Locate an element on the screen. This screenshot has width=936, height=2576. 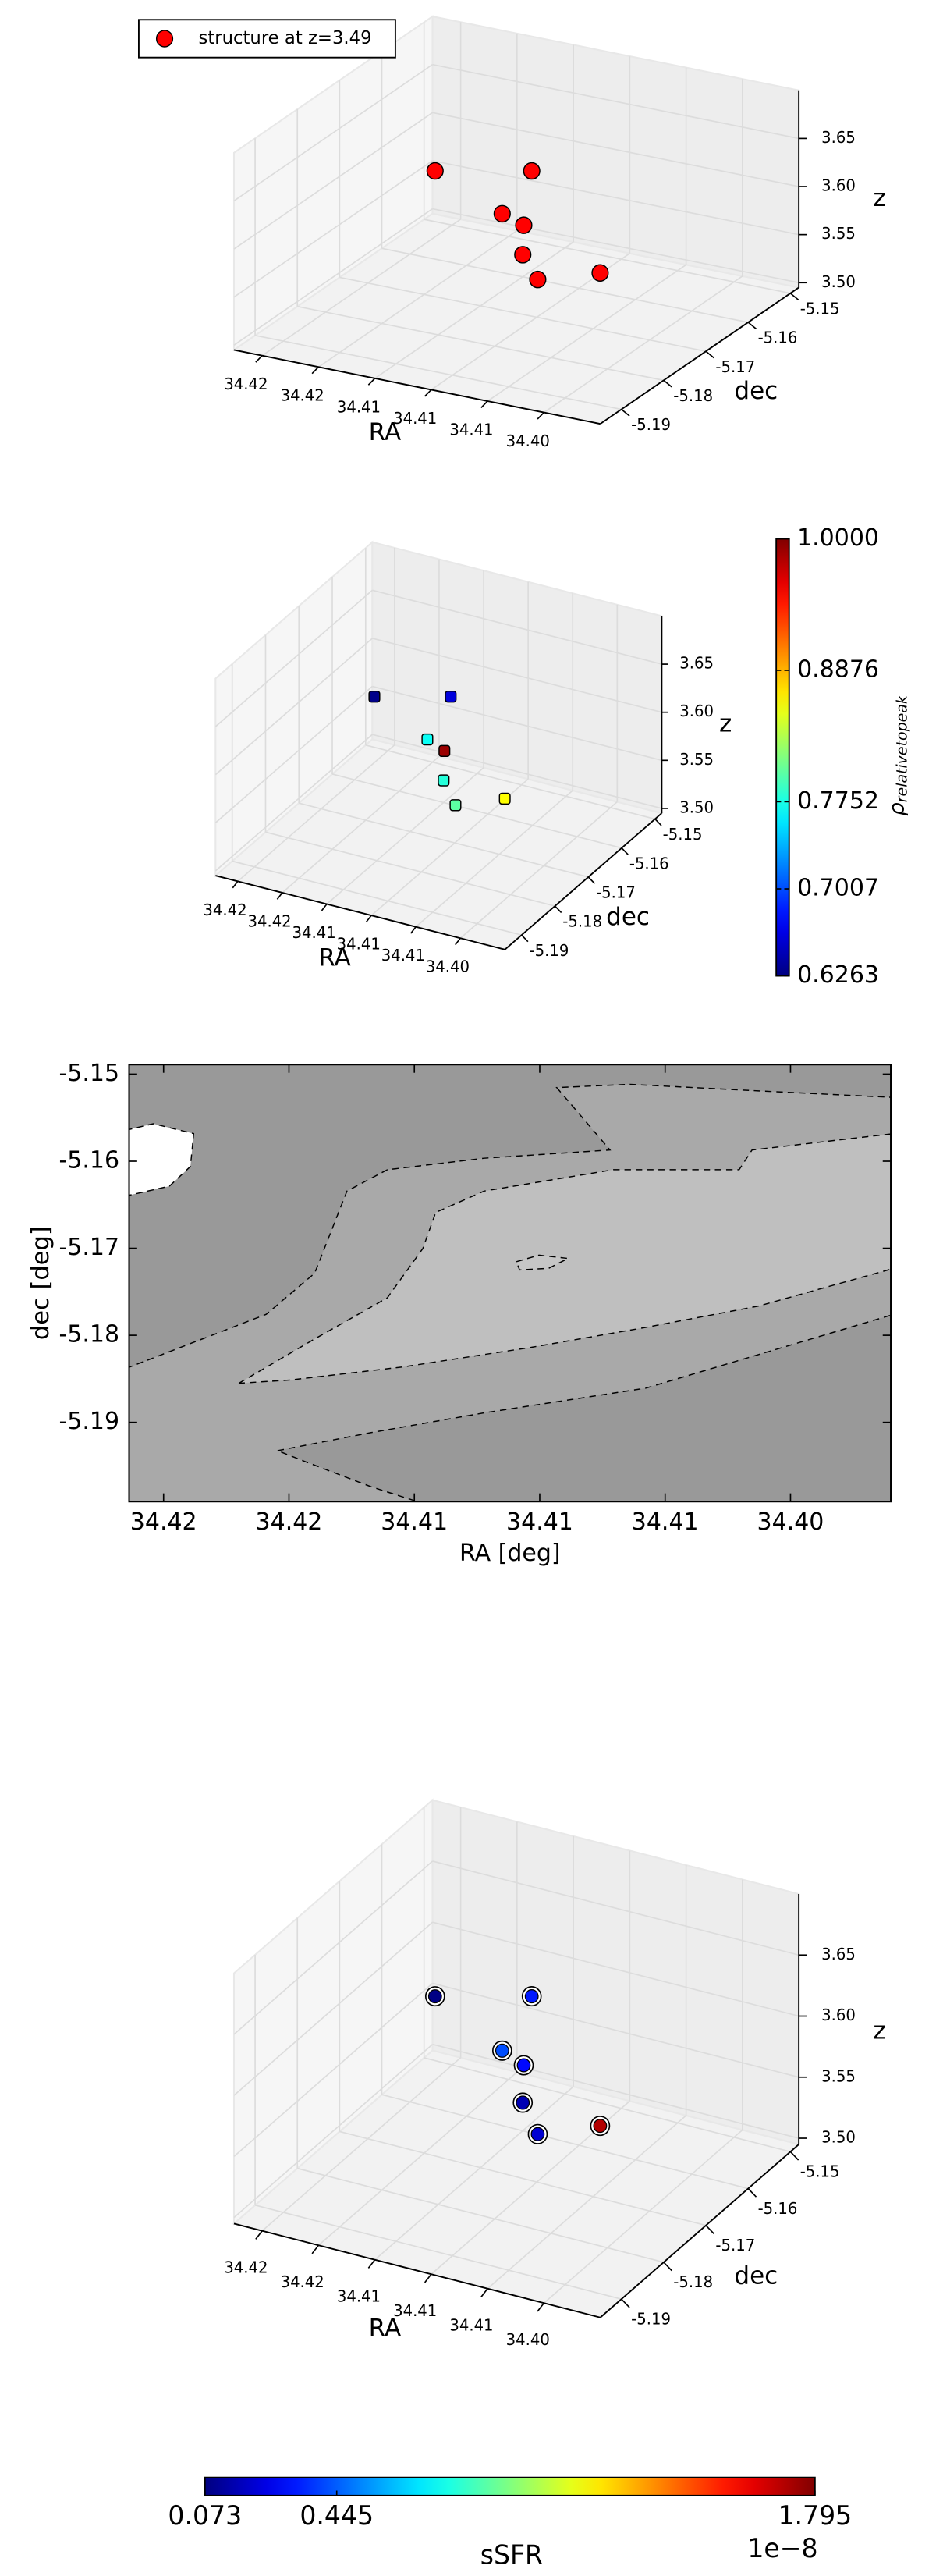
colorbar-symbol: ρ is located at coordinates (897, 809).